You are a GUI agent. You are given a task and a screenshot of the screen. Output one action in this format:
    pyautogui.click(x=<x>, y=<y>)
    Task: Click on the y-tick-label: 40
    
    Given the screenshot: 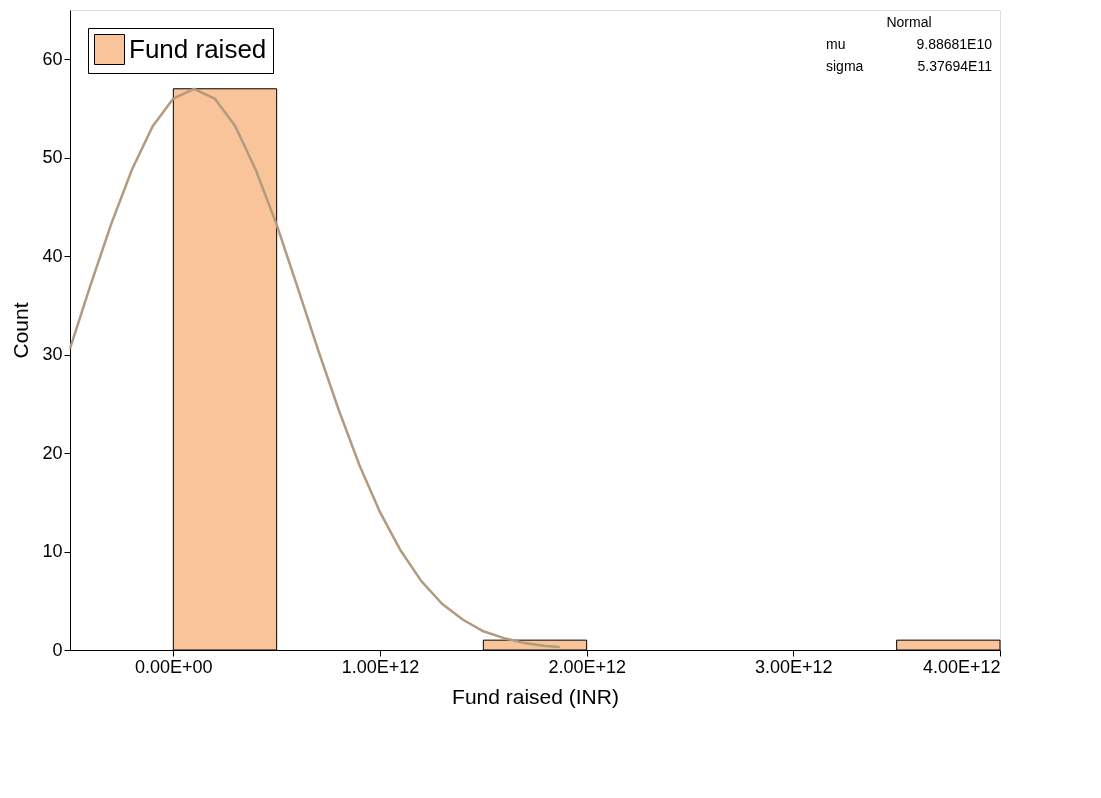 What is the action you would take?
    pyautogui.click(x=52, y=255)
    